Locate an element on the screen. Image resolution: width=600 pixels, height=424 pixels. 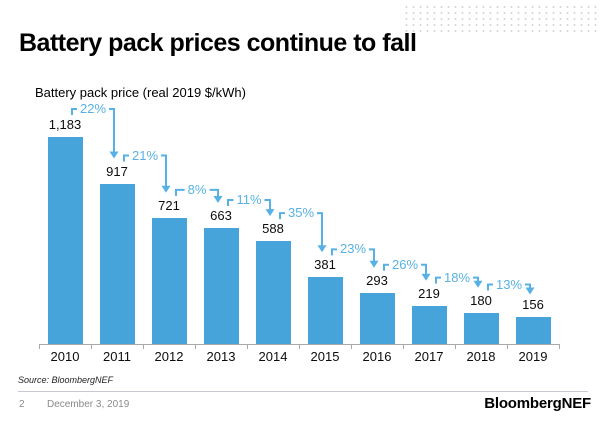
page-number: 2 is located at coordinates (22, 404).